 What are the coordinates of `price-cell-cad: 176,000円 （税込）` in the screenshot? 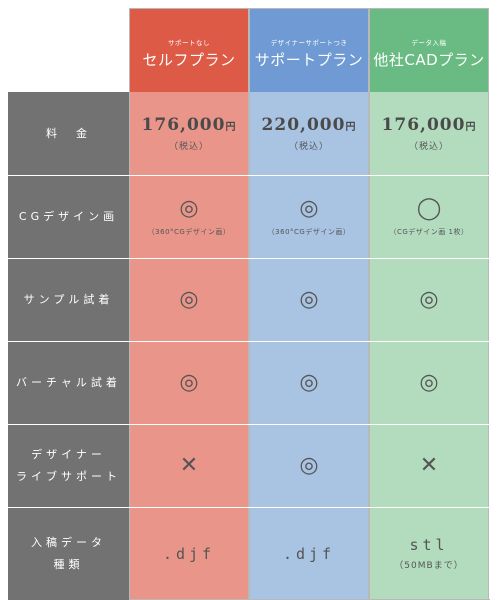 It's located at (429, 133).